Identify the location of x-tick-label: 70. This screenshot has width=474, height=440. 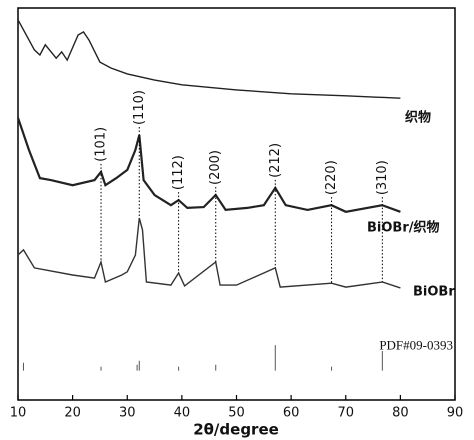
(345, 413).